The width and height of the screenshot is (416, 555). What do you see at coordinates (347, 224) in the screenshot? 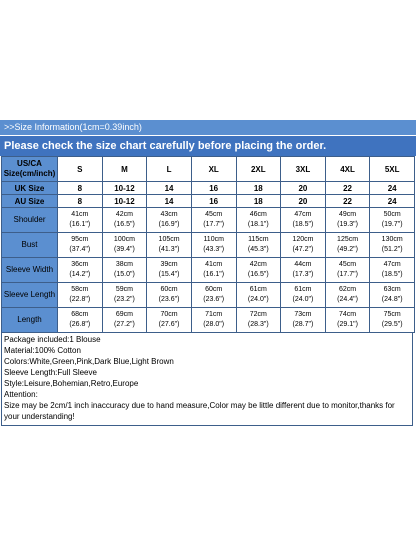
I see `inch-value: (19.3")` at bounding box center [347, 224].